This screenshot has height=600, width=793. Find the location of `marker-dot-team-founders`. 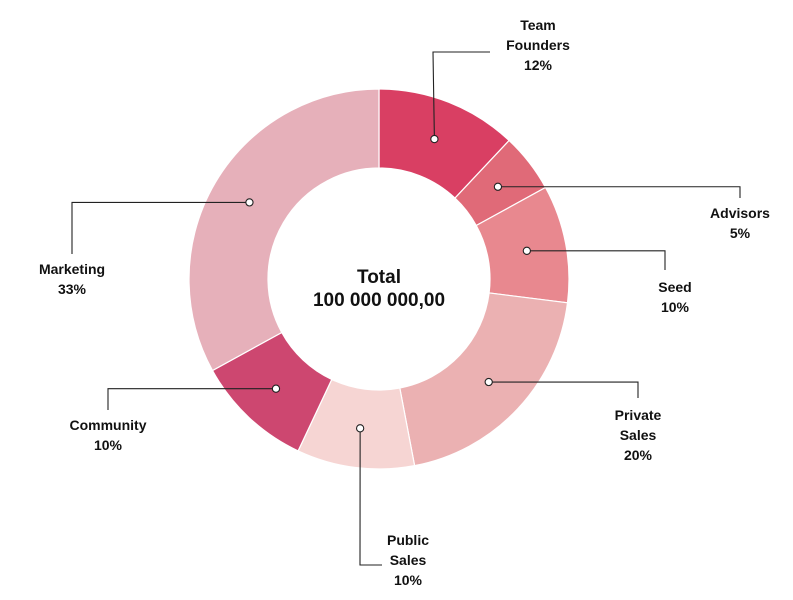

marker-dot-team-founders is located at coordinates (434, 139).